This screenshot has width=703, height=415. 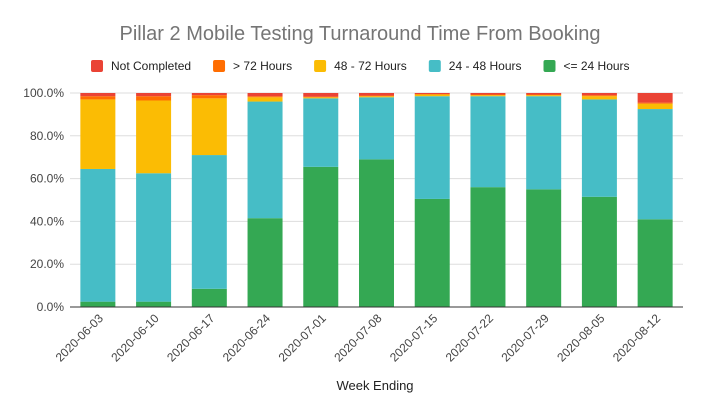 I want to click on x-tick-label: 2020-07-08, so click(x=358, y=338).